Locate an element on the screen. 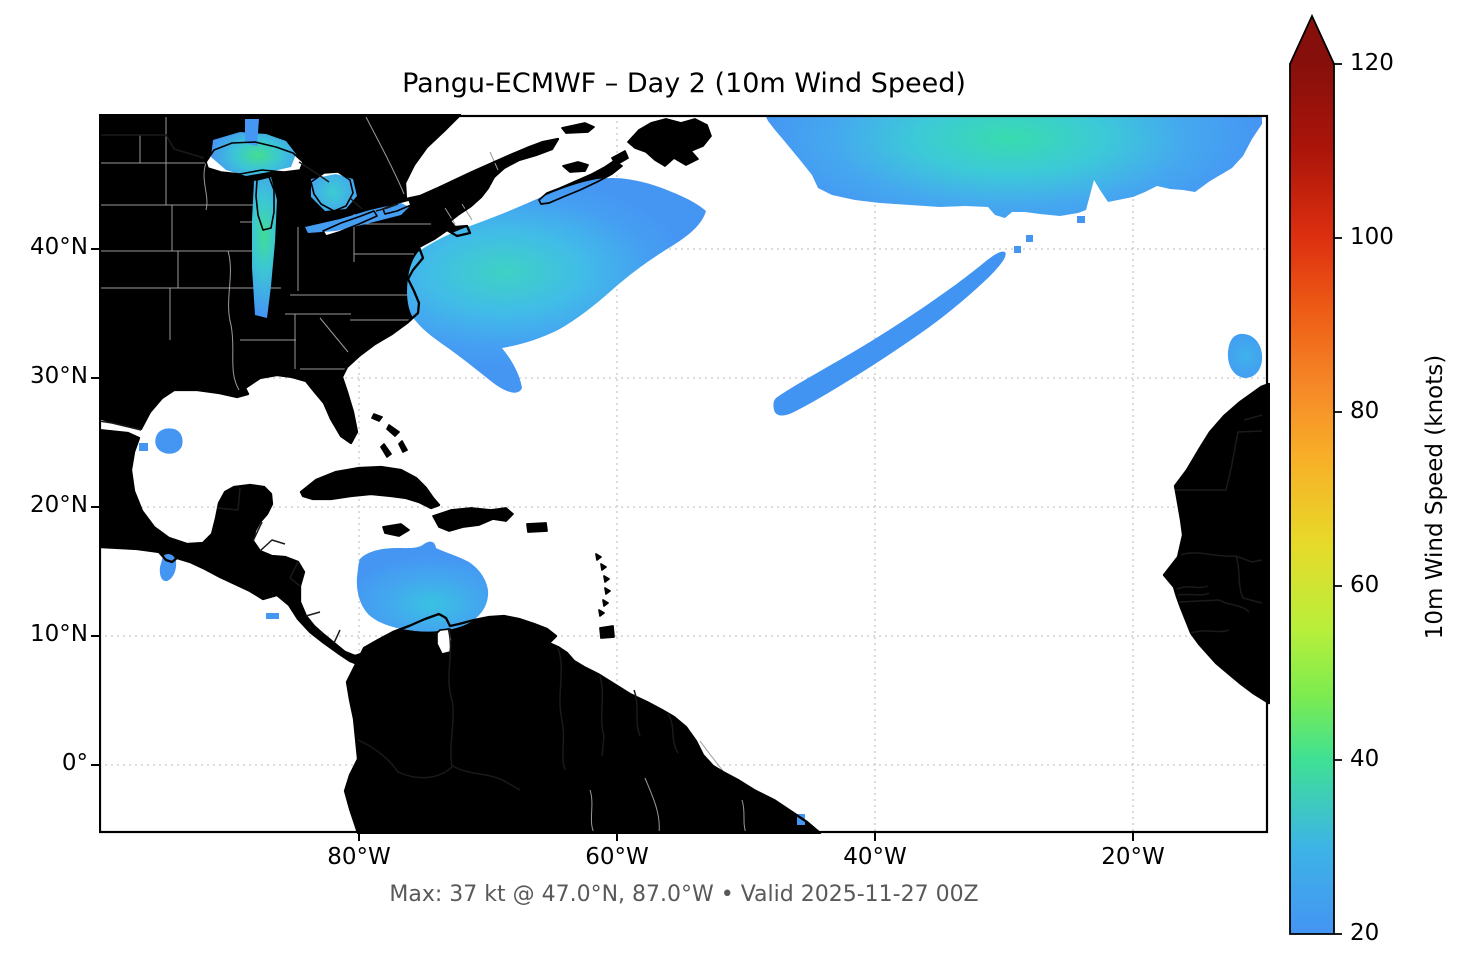  wind-patch-east-coast-atlantic is located at coordinates (556, 285).